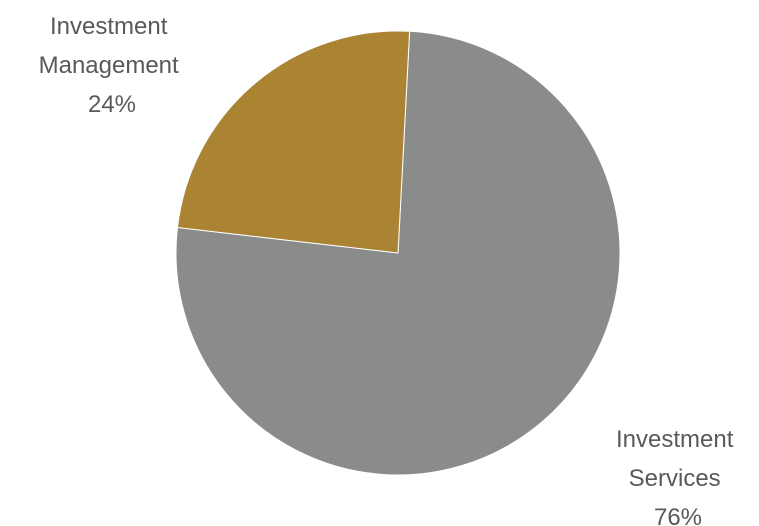 The image size is (759, 526). Describe the element at coordinates (678, 515) in the screenshot. I see `slice-value-label: 76%` at that location.